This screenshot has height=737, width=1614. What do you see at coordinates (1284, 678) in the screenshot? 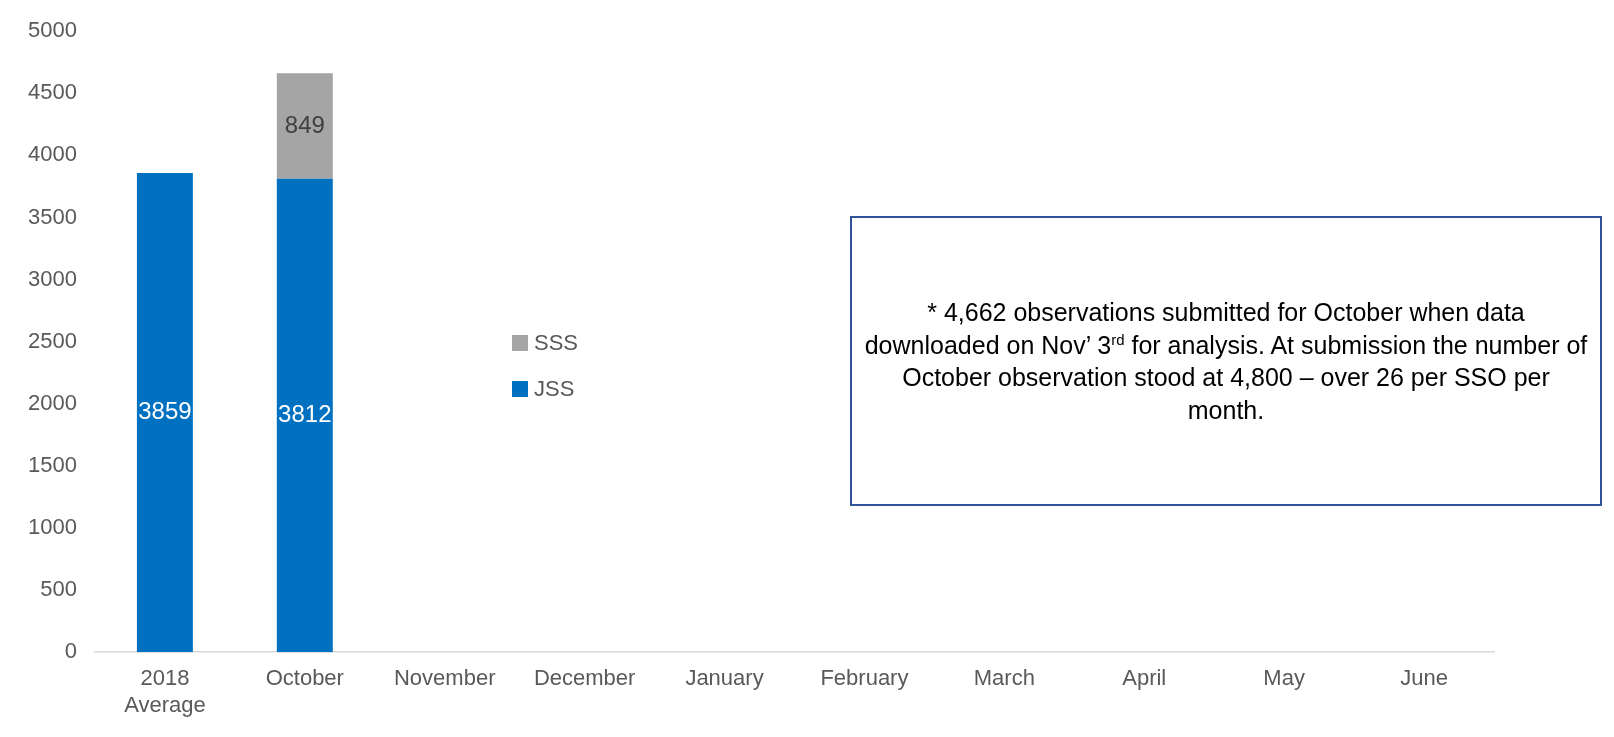
I see `x-tick-label: May` at bounding box center [1284, 678].